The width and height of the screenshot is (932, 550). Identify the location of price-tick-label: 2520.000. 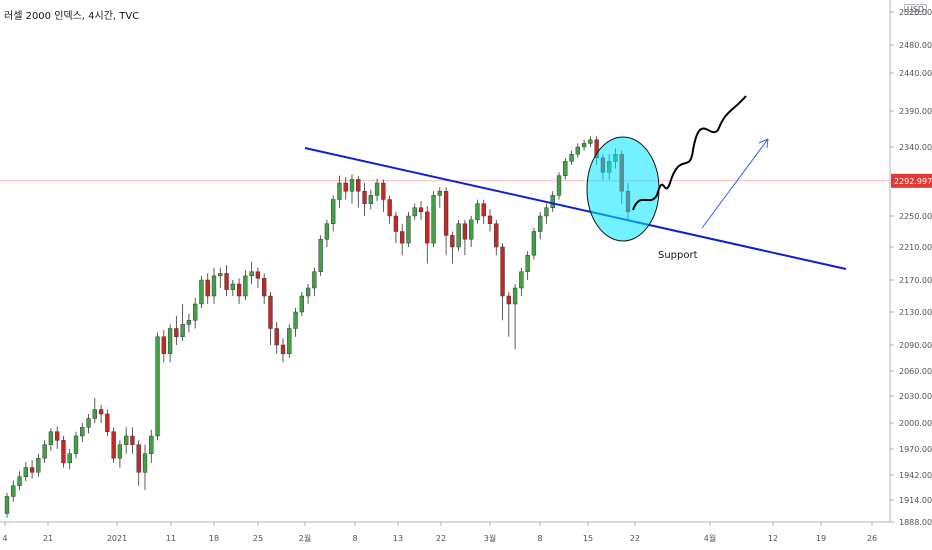
(915, 12).